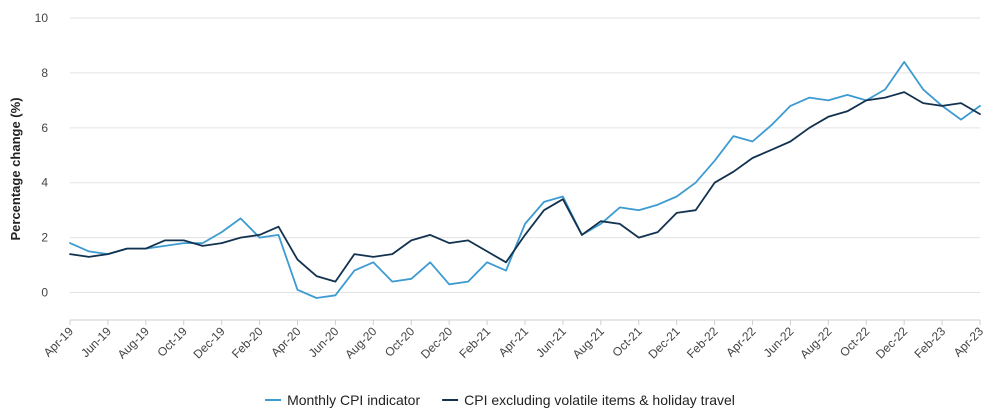  Describe the element at coordinates (929, 342) in the screenshot. I see `x-tick-label: Feb-23` at that location.